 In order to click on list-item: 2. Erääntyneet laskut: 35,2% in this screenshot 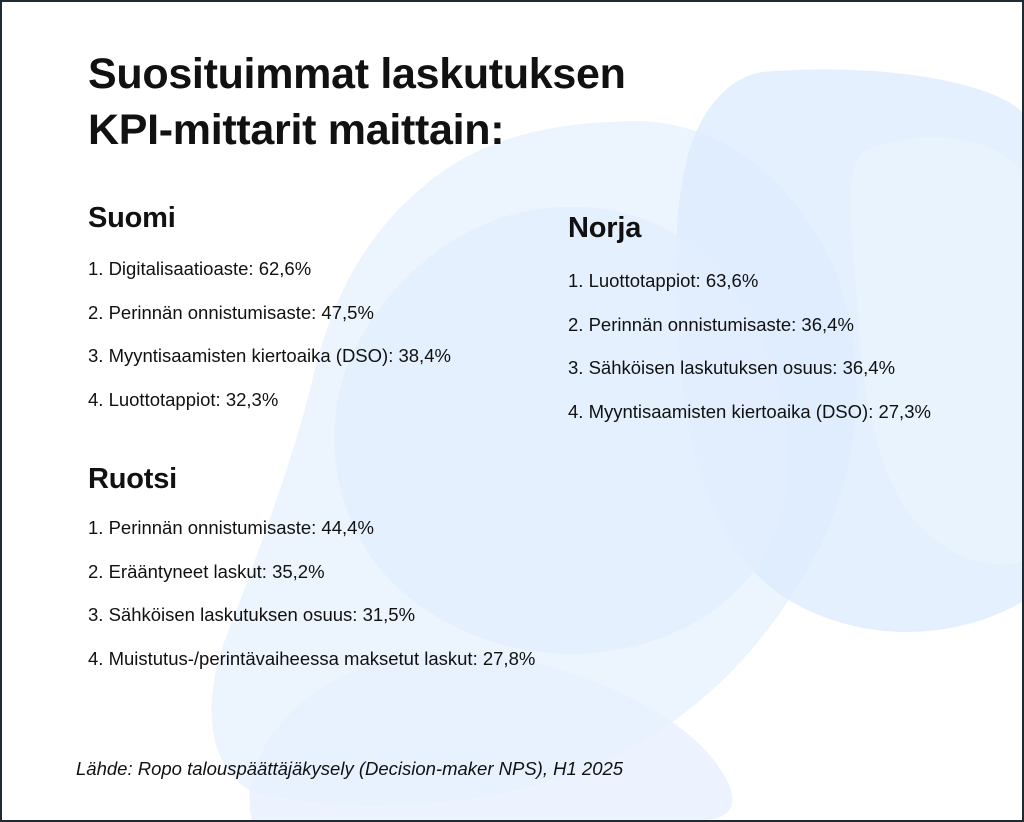, I will do `click(206, 571)`.